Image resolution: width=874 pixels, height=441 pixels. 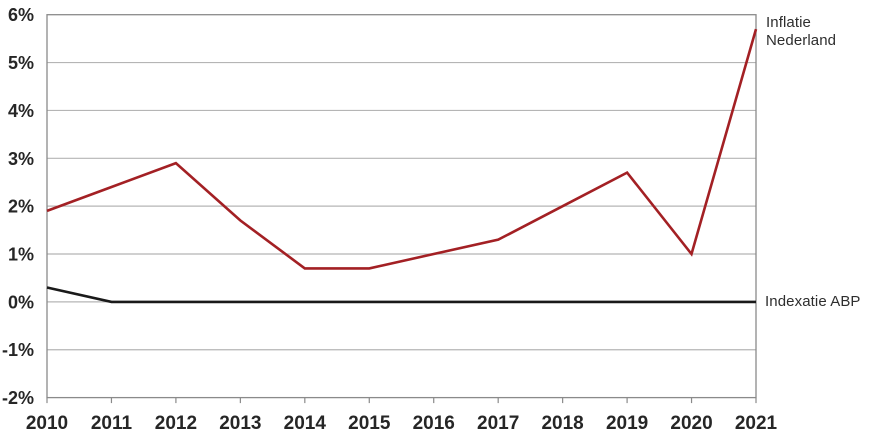 What do you see at coordinates (401, 295) in the screenshot?
I see `series-line-indexatie-abp` at bounding box center [401, 295].